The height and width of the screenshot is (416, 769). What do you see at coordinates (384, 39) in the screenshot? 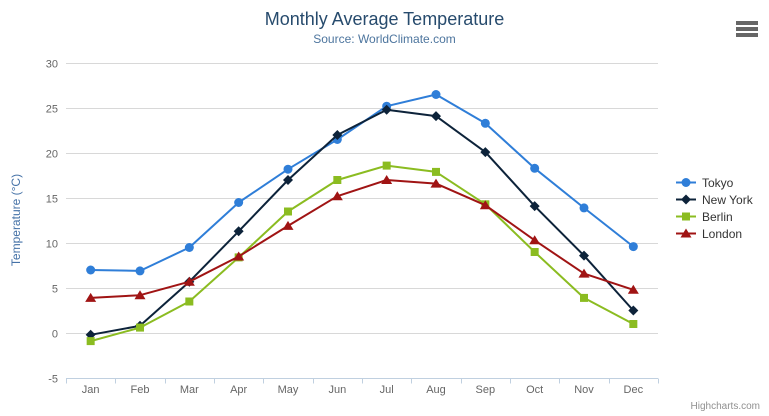
I see `chart-subtitle: Source: WorldClimate.com` at bounding box center [384, 39].